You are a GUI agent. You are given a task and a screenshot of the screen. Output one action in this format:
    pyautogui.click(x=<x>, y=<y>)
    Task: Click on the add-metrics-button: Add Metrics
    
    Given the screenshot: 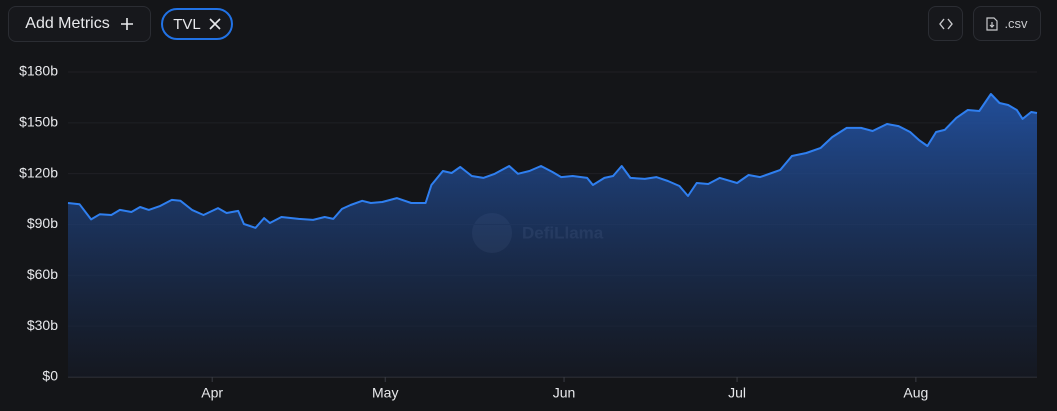 What is the action you would take?
    pyautogui.click(x=79, y=24)
    